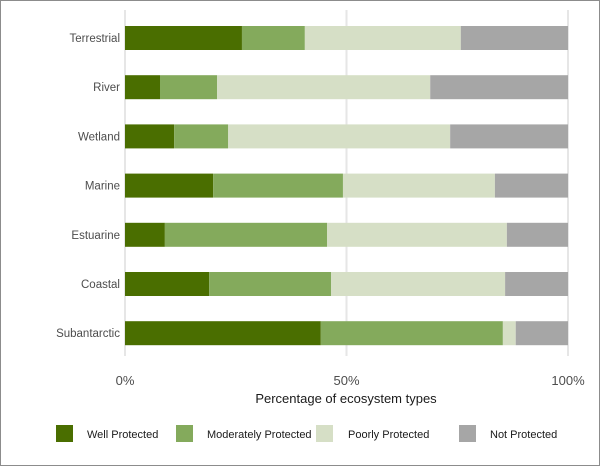 The width and height of the screenshot is (600, 466). I want to click on x-tick-label: 50%, so click(346, 380).